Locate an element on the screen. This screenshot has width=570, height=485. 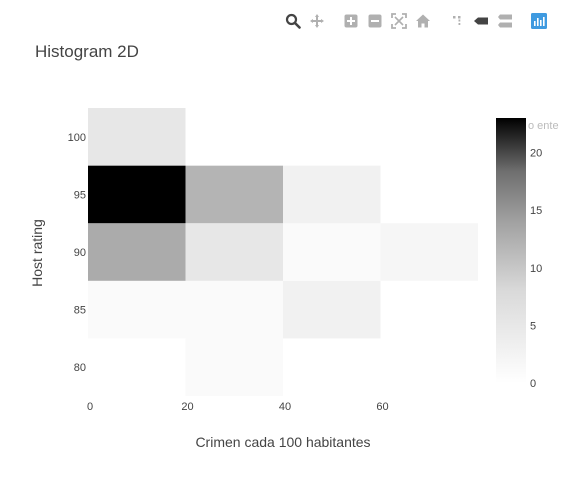
colorbar-ticks: 0 5 10 15 20 is located at coordinates (536, 269).